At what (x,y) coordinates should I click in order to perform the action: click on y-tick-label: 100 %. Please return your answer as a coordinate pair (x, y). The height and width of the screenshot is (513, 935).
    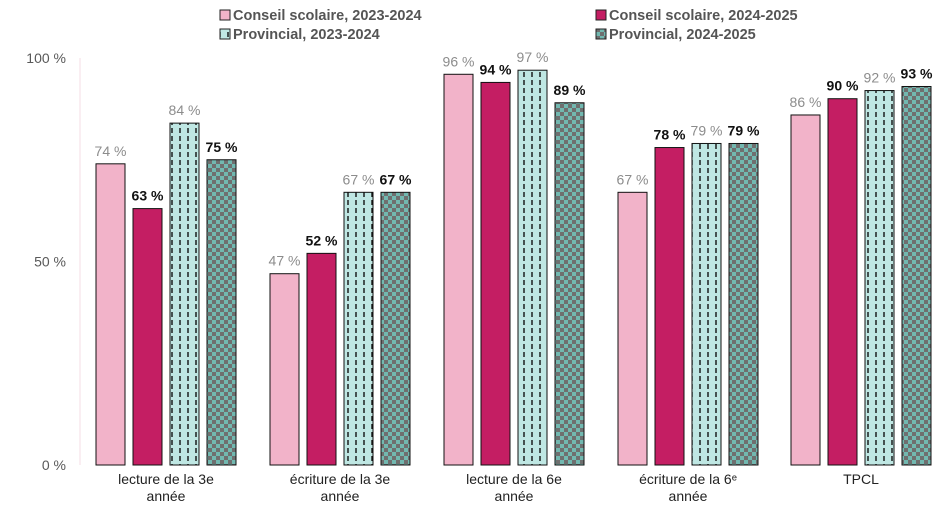
    Looking at the image, I should click on (46, 58).